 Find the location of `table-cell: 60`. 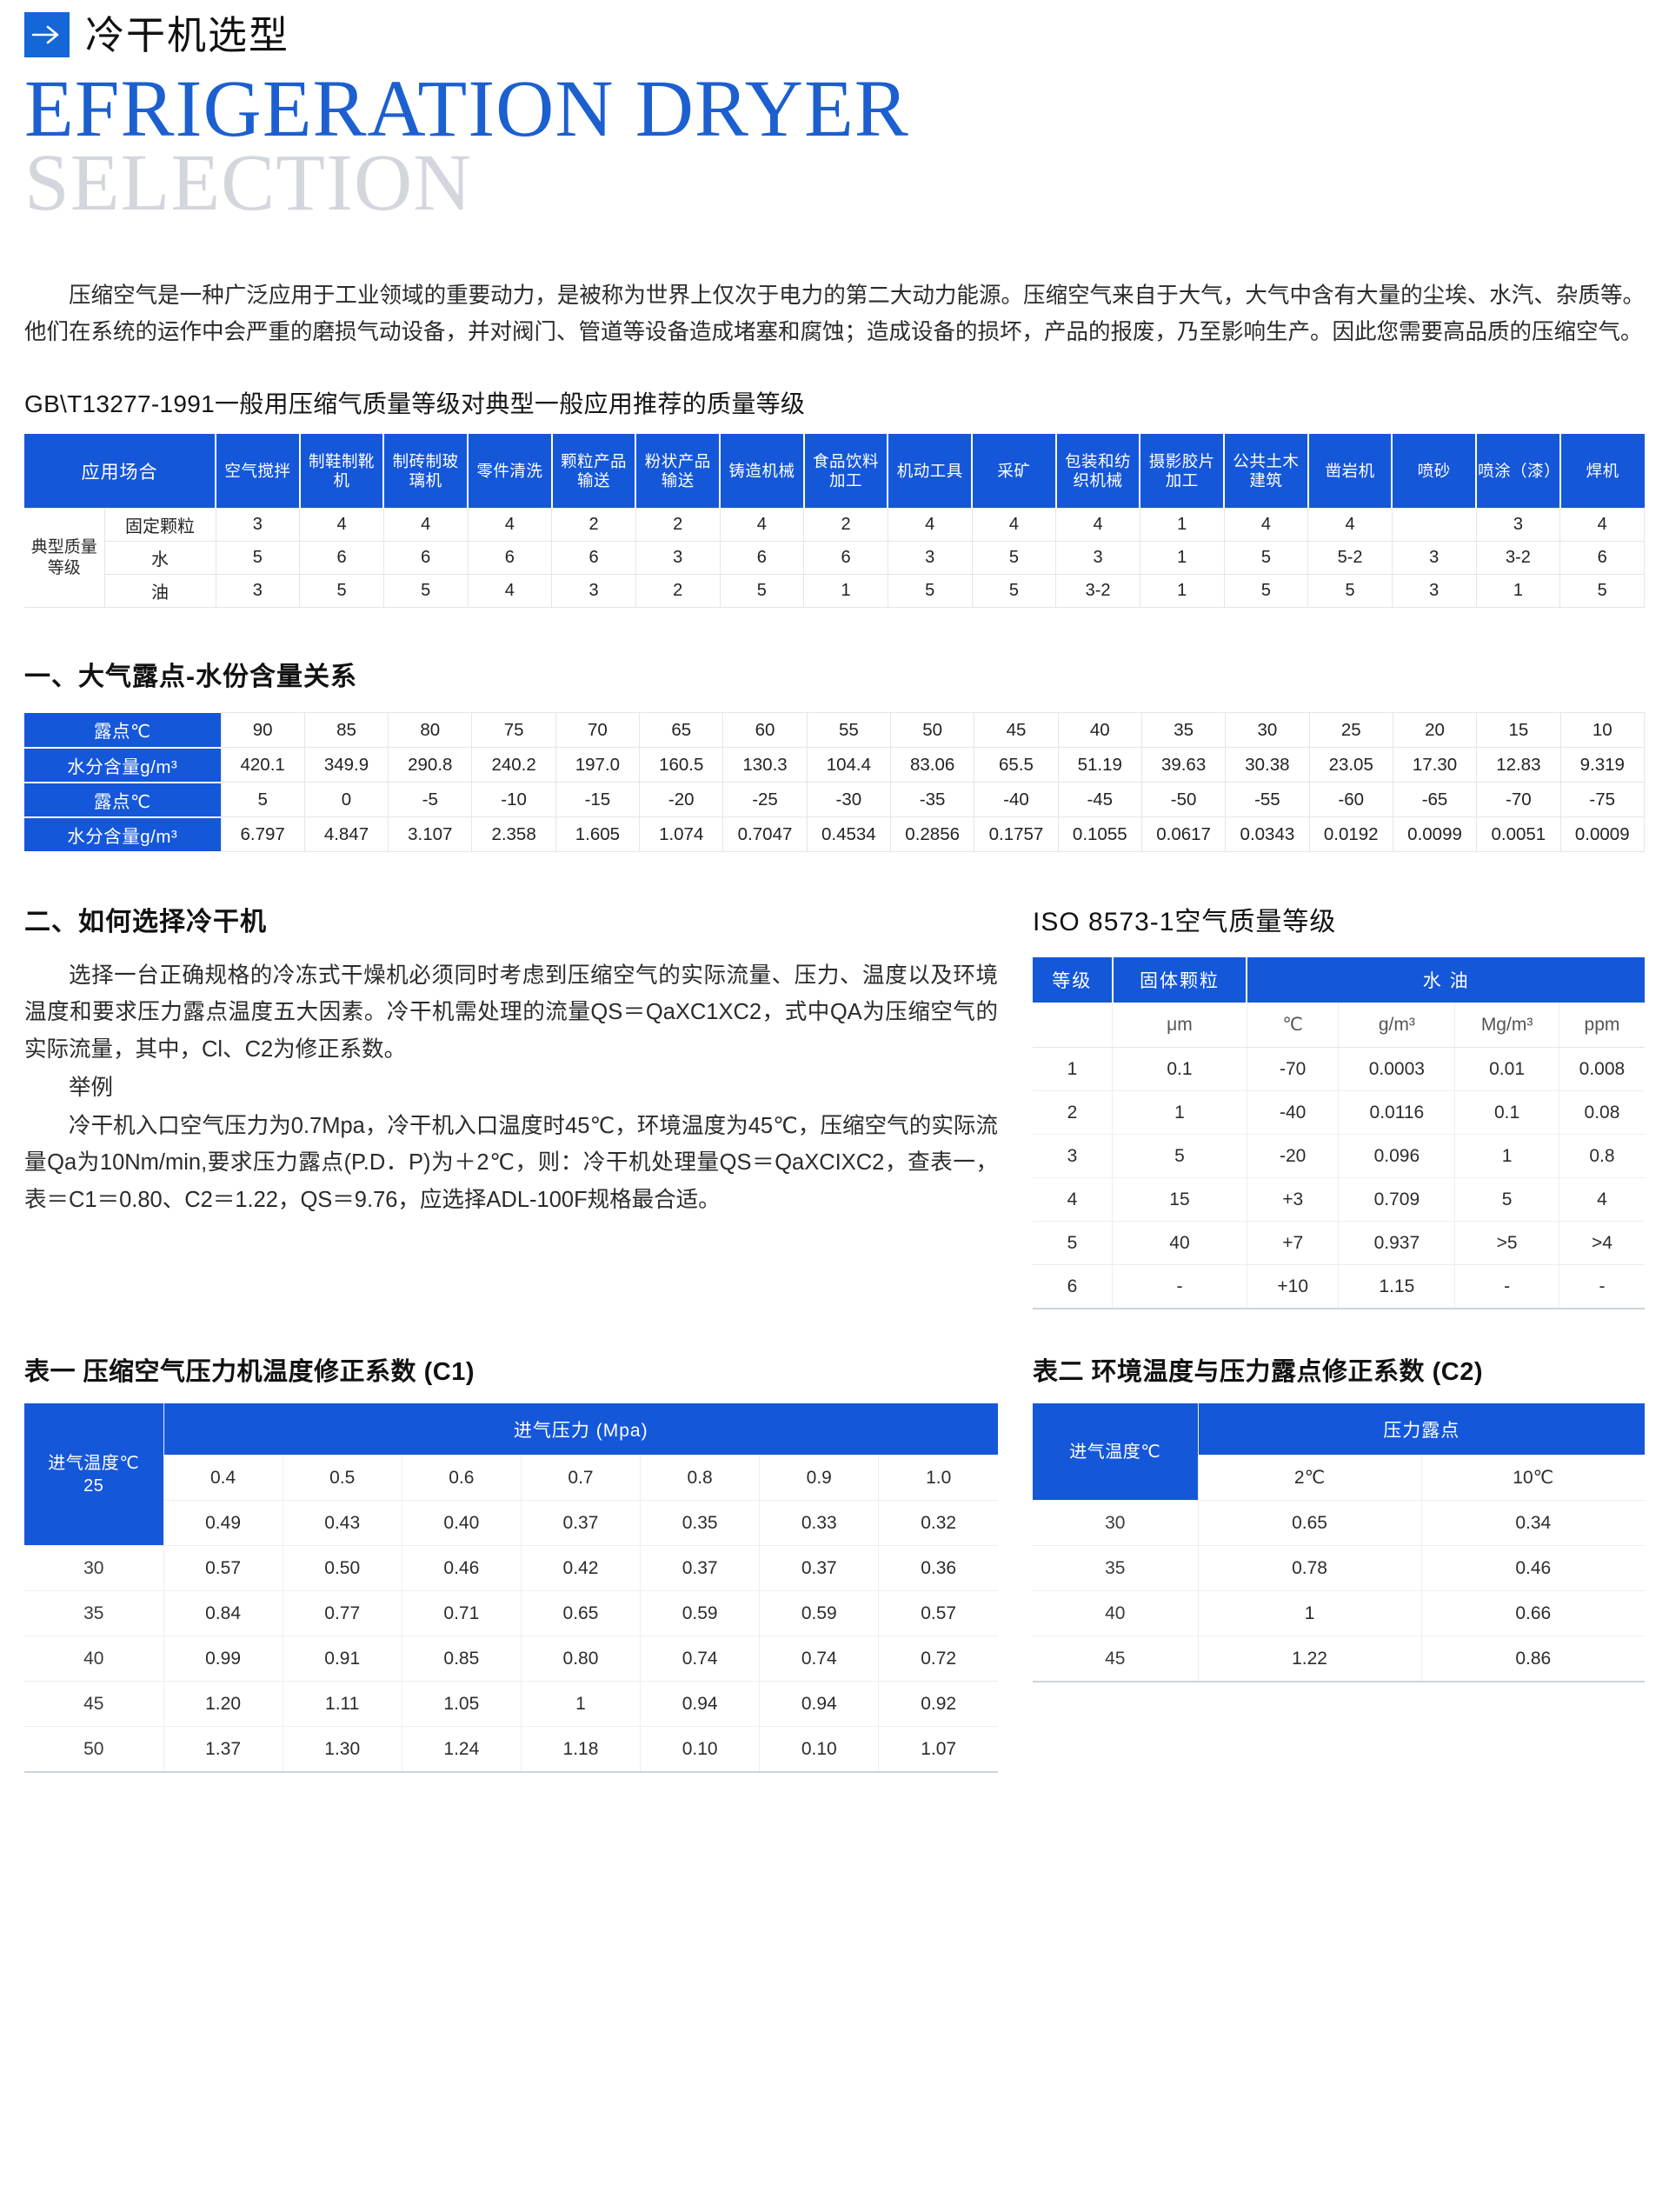

table-cell: 60 is located at coordinates (765, 730).